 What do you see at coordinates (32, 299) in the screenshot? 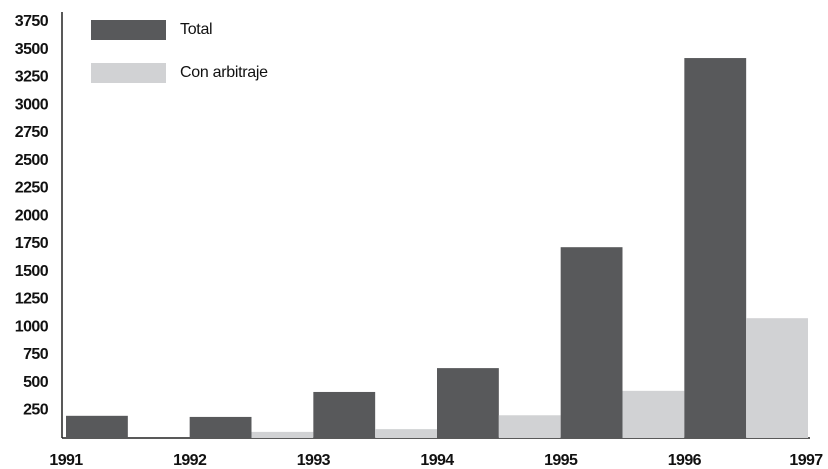
I see `y-tick-label: 1250` at bounding box center [32, 299].